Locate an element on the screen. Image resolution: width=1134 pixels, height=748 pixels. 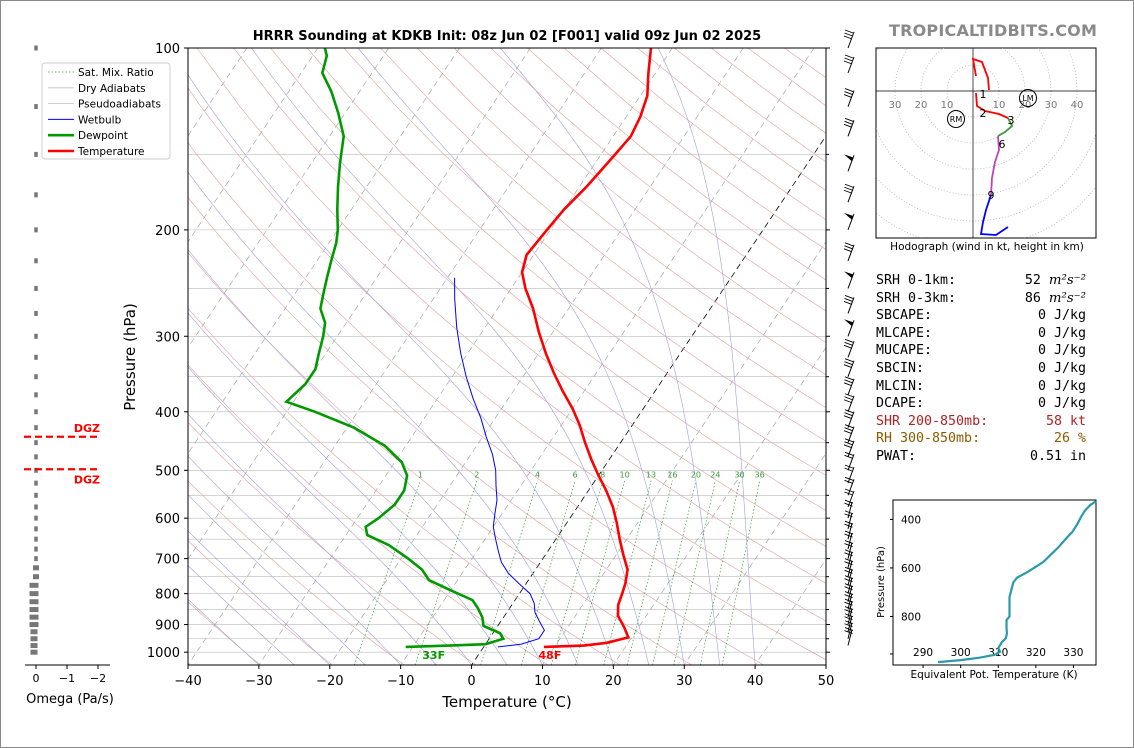
hodograph-ring-label: 10 is located at coordinates (947, 105).